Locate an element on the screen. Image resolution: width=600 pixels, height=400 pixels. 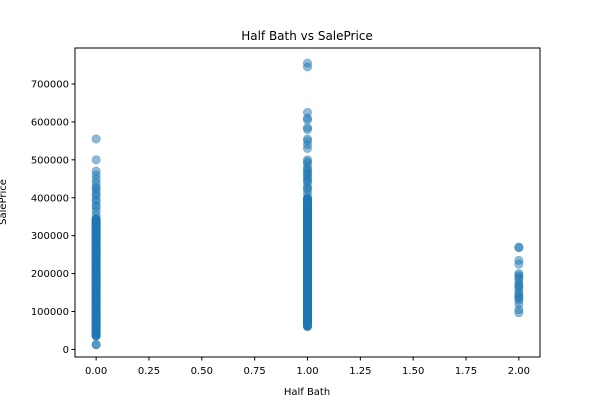
y-tick-label: 700000 is located at coordinates (50, 85).